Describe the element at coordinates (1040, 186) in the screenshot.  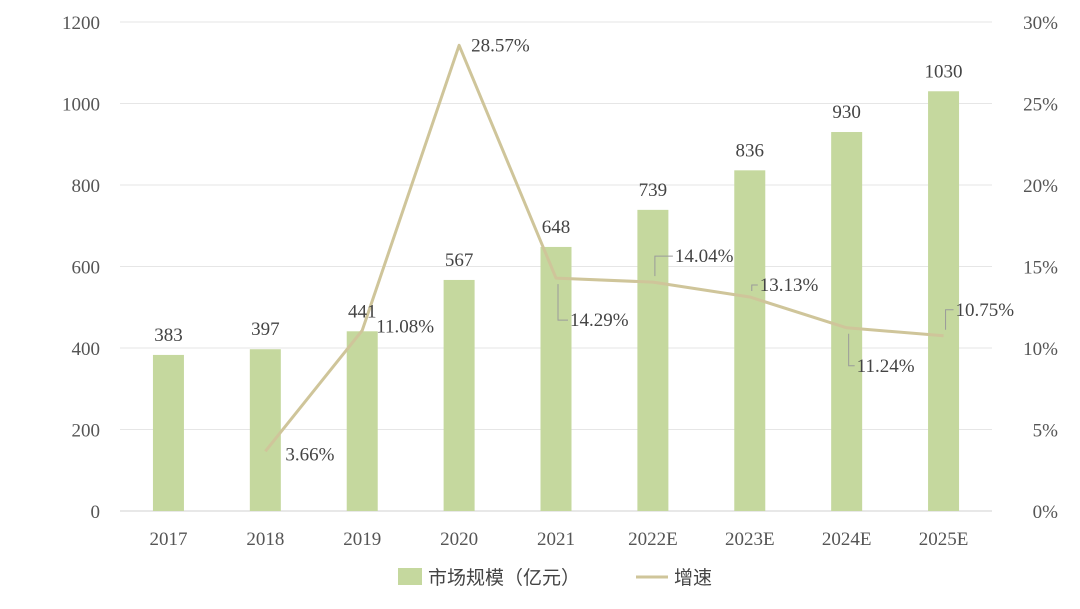
I see `y-right-tick-label: 20%` at that location.